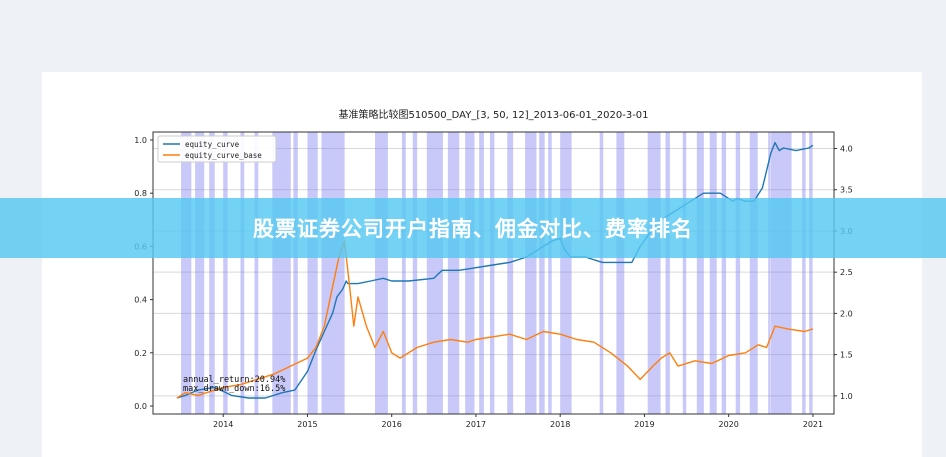 The image size is (946, 457). What do you see at coordinates (223, 155) in the screenshot?
I see `legend-label: equity_curve_base` at bounding box center [223, 155].